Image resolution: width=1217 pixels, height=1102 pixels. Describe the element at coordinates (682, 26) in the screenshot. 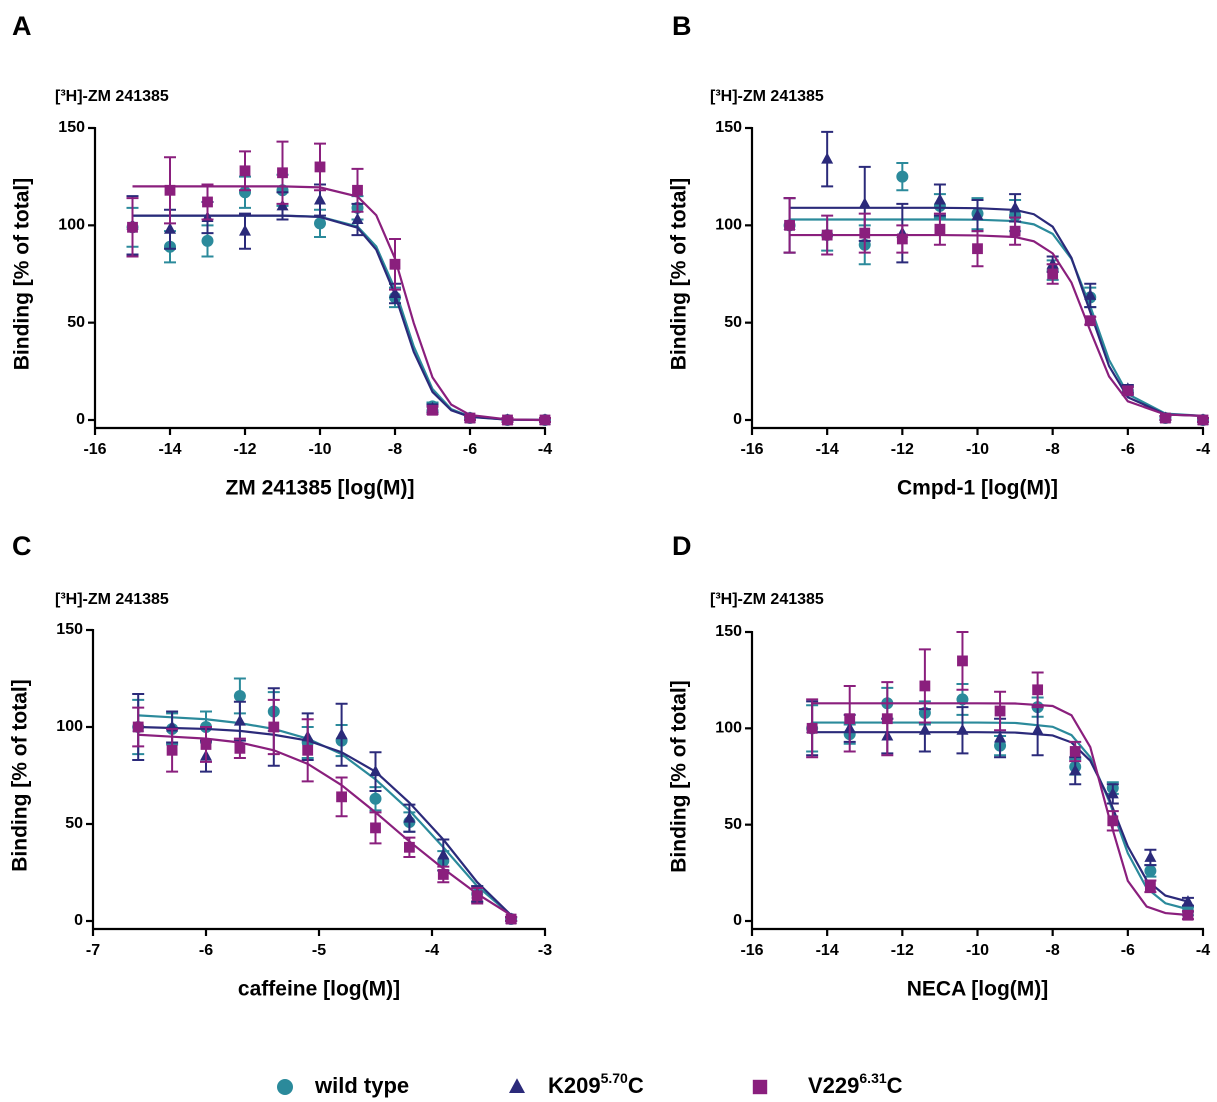

I see `panel-letter: B` at that location.